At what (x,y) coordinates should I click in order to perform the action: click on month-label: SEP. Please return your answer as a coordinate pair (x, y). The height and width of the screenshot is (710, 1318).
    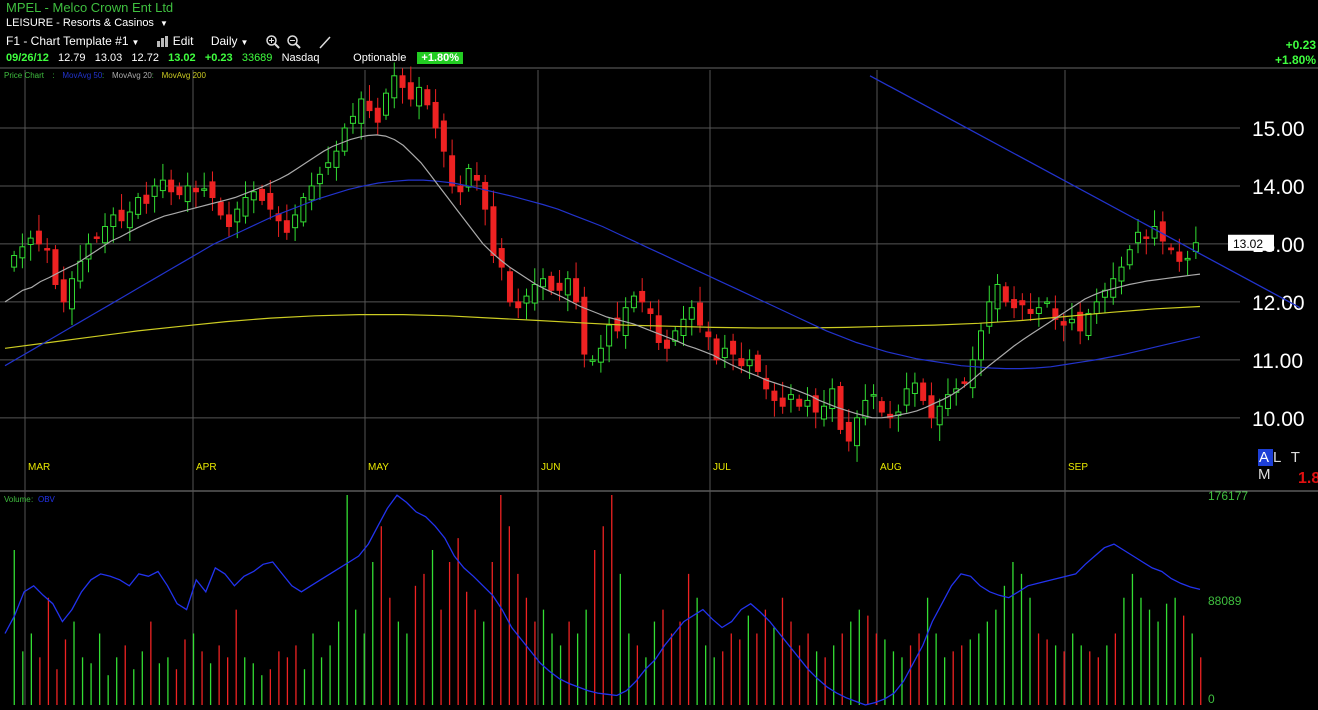
    Looking at the image, I should click on (1078, 467).